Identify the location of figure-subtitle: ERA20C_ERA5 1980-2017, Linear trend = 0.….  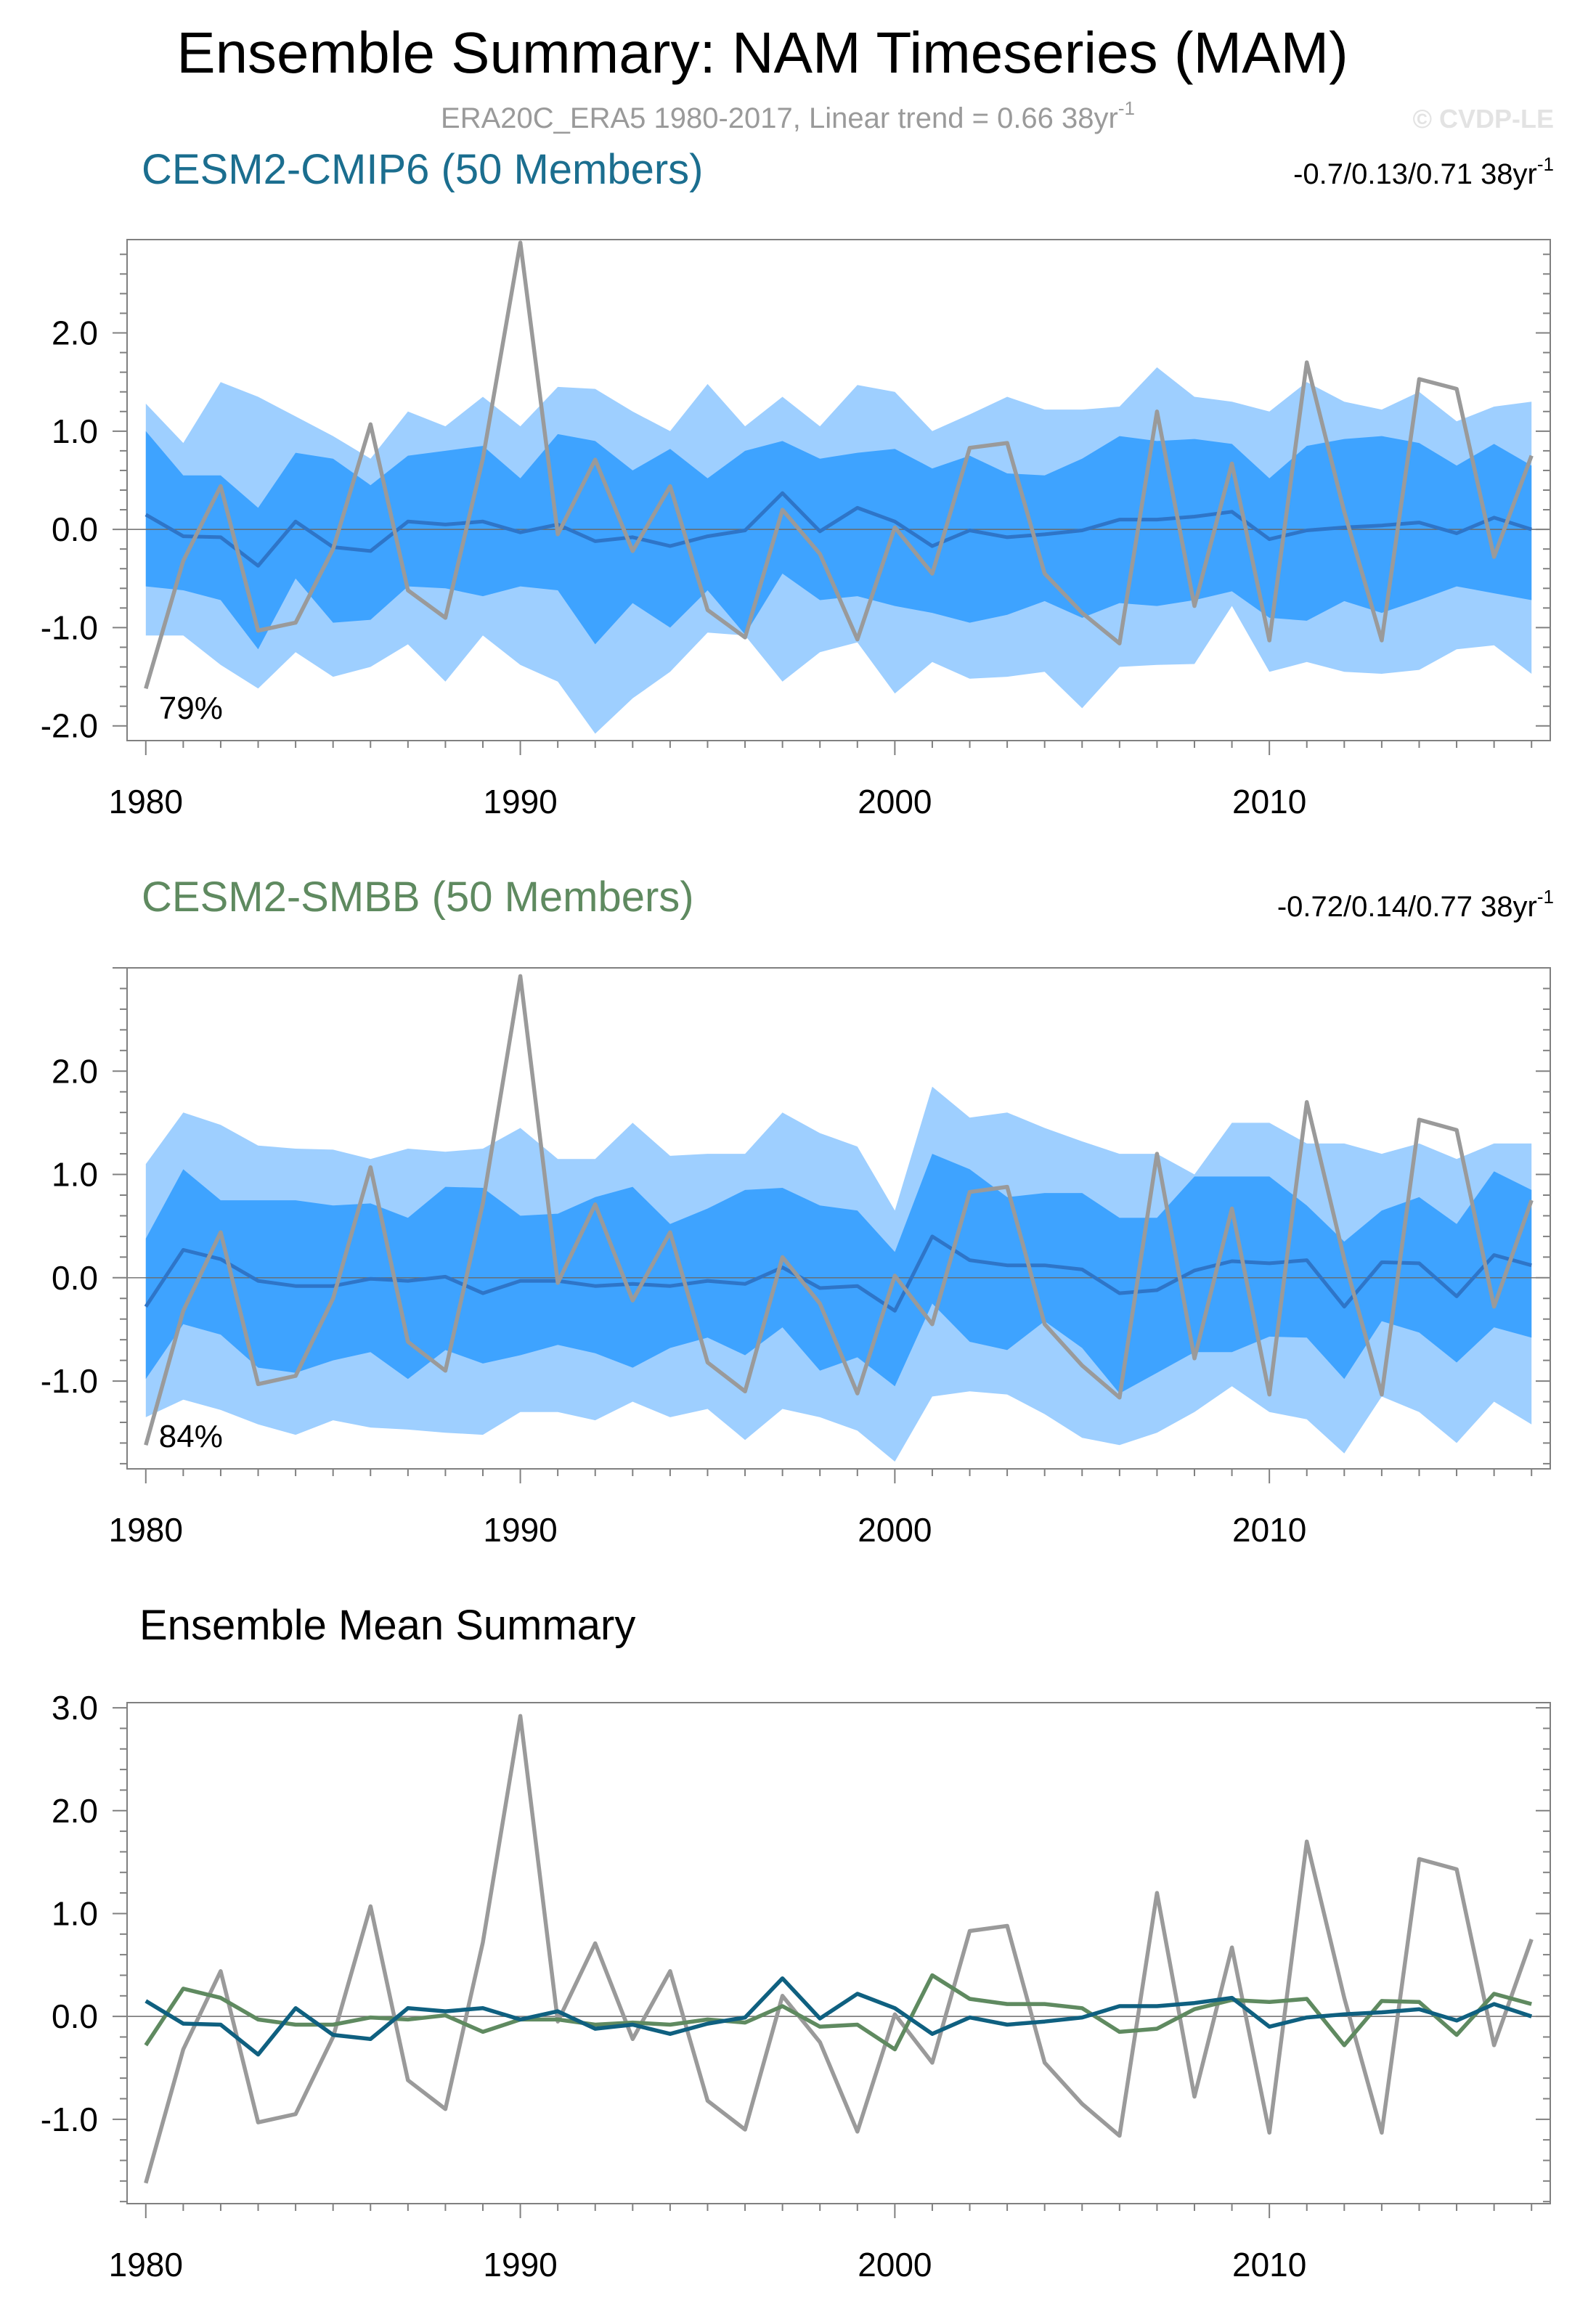
(788, 116).